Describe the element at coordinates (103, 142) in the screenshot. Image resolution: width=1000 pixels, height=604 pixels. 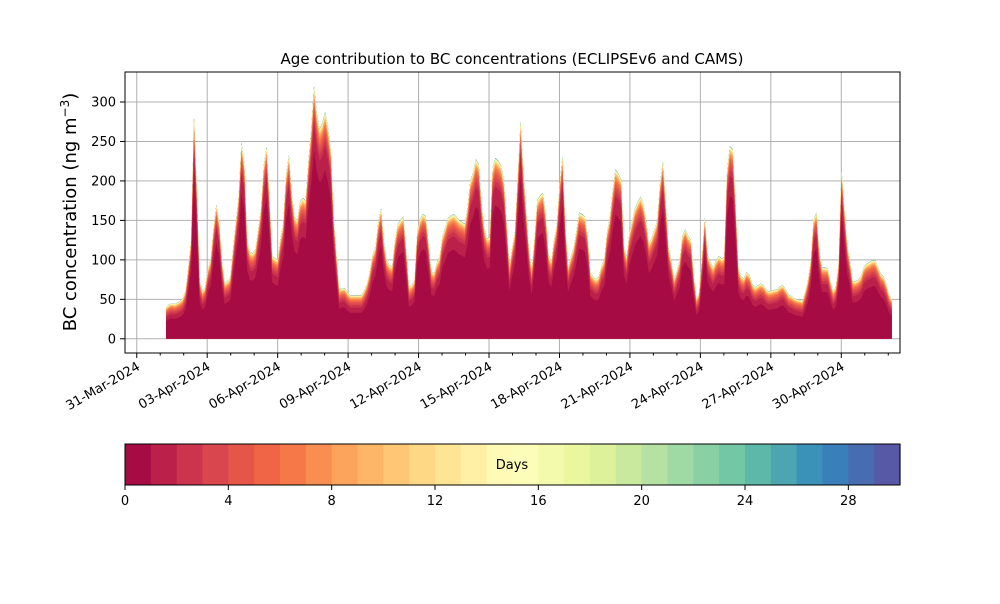
I see `y-tick-label: 250` at that location.